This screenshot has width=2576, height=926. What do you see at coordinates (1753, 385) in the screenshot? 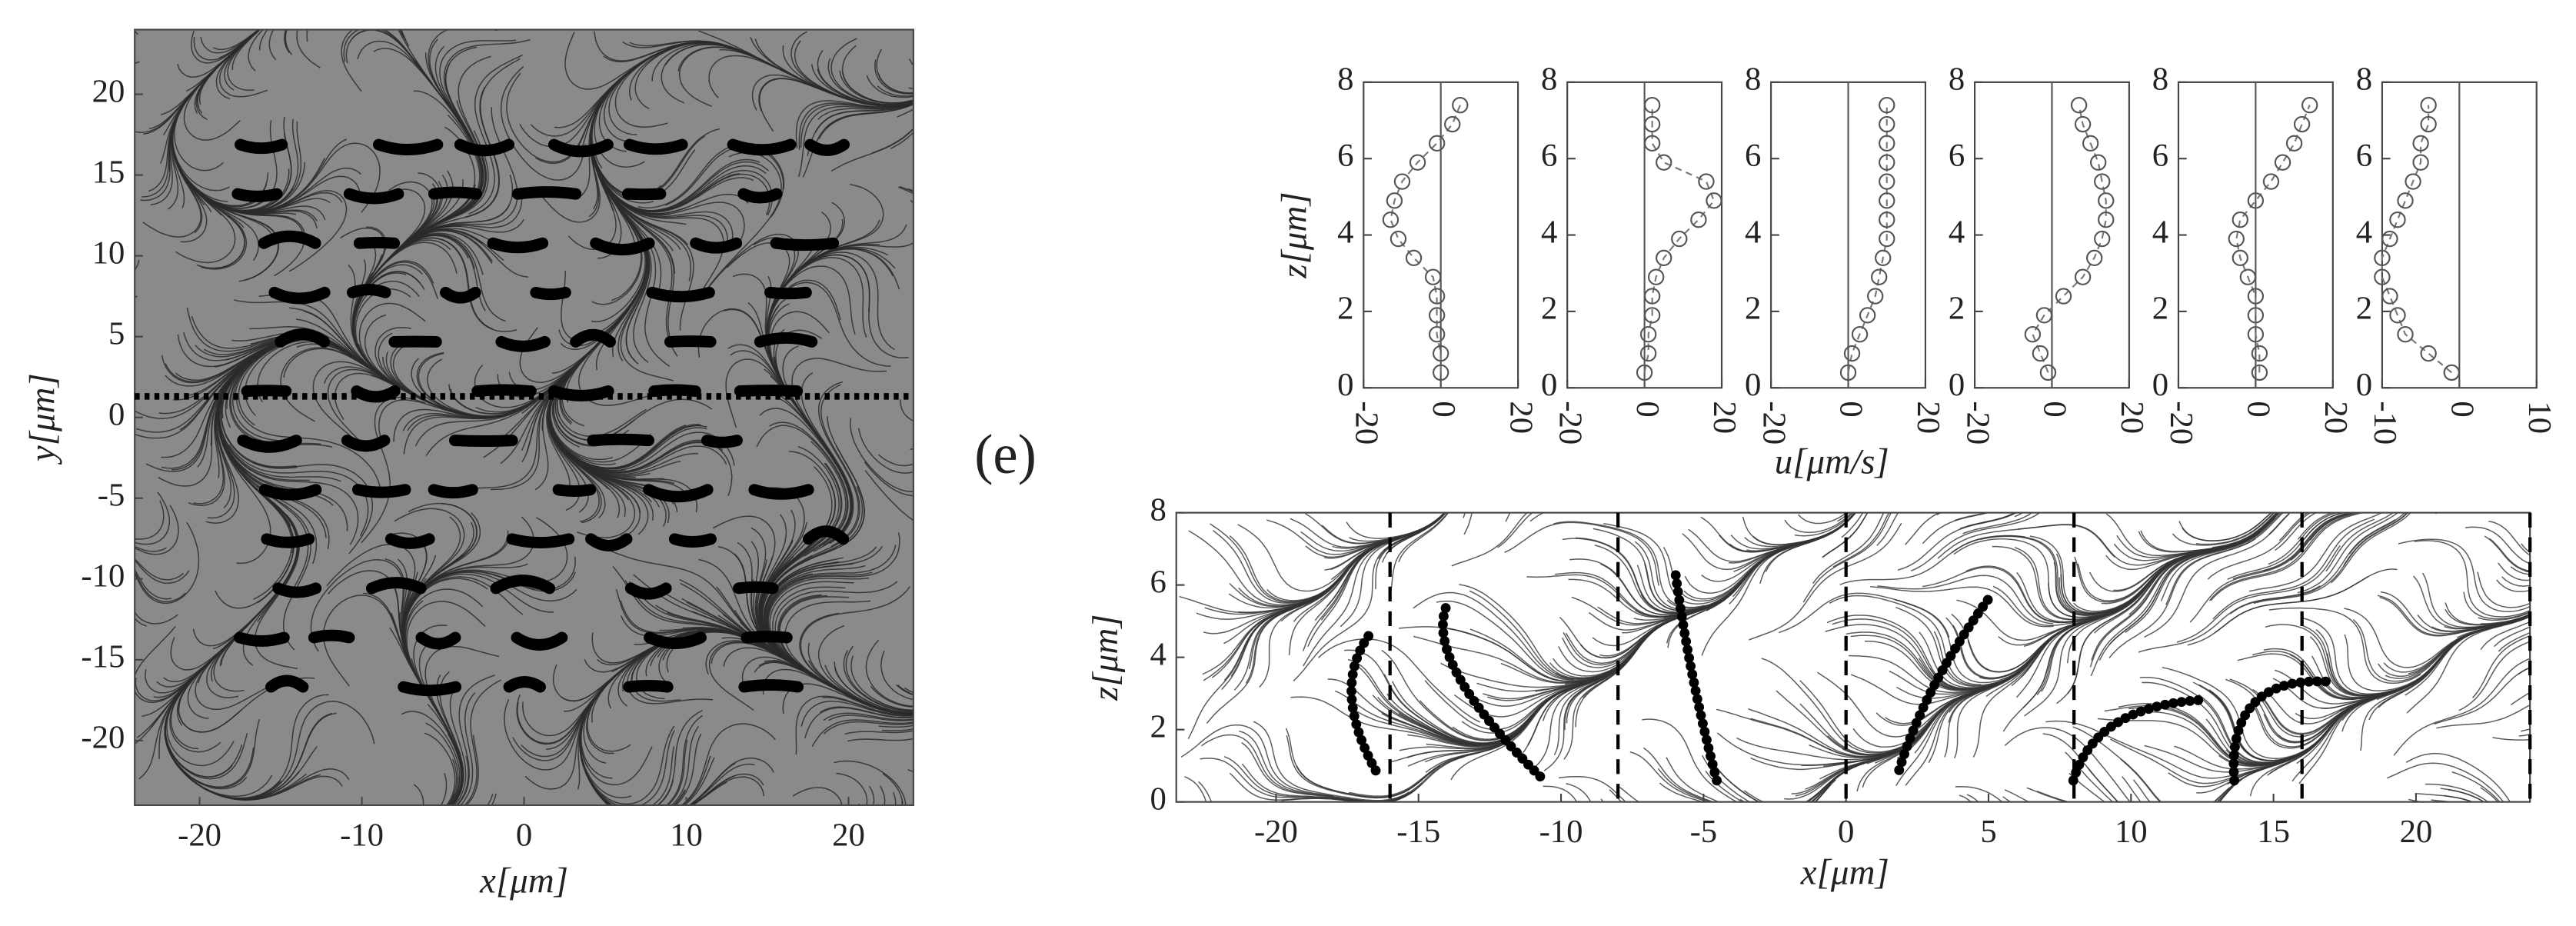
I see `y-tick-label: 0` at bounding box center [1753, 385].